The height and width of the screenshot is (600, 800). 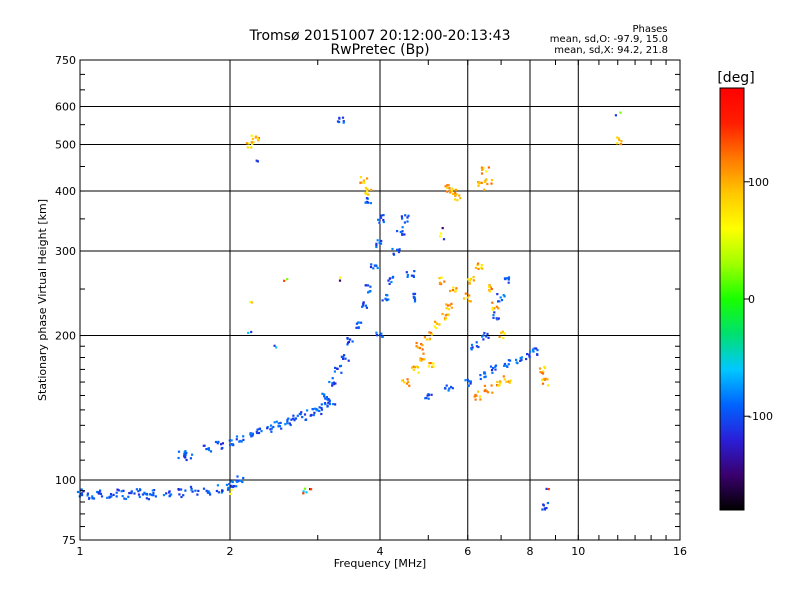 What do you see at coordinates (65, 191) in the screenshot?
I see `y-tick-label: 400` at bounding box center [65, 191].